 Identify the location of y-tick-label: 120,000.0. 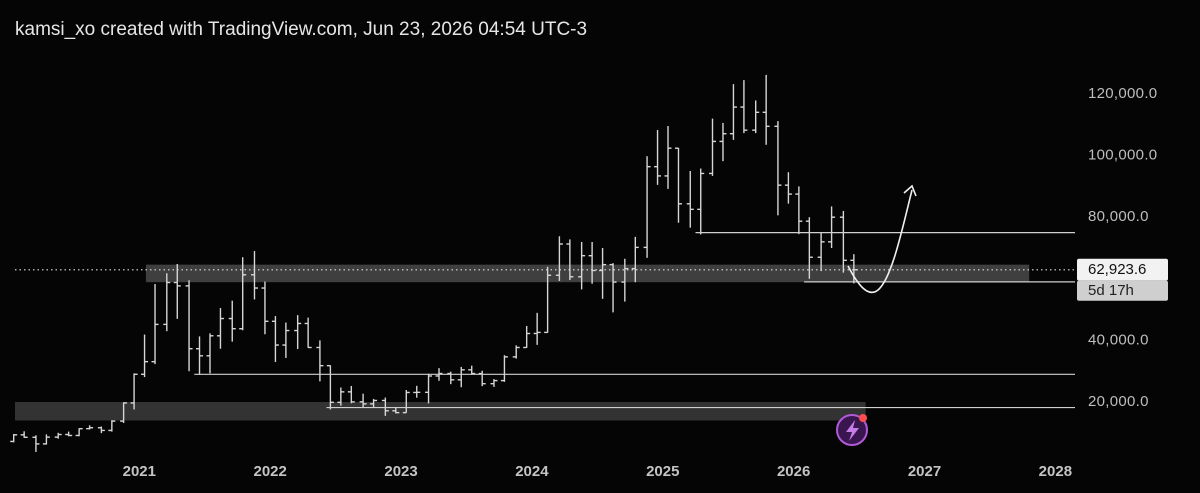
(1122, 93).